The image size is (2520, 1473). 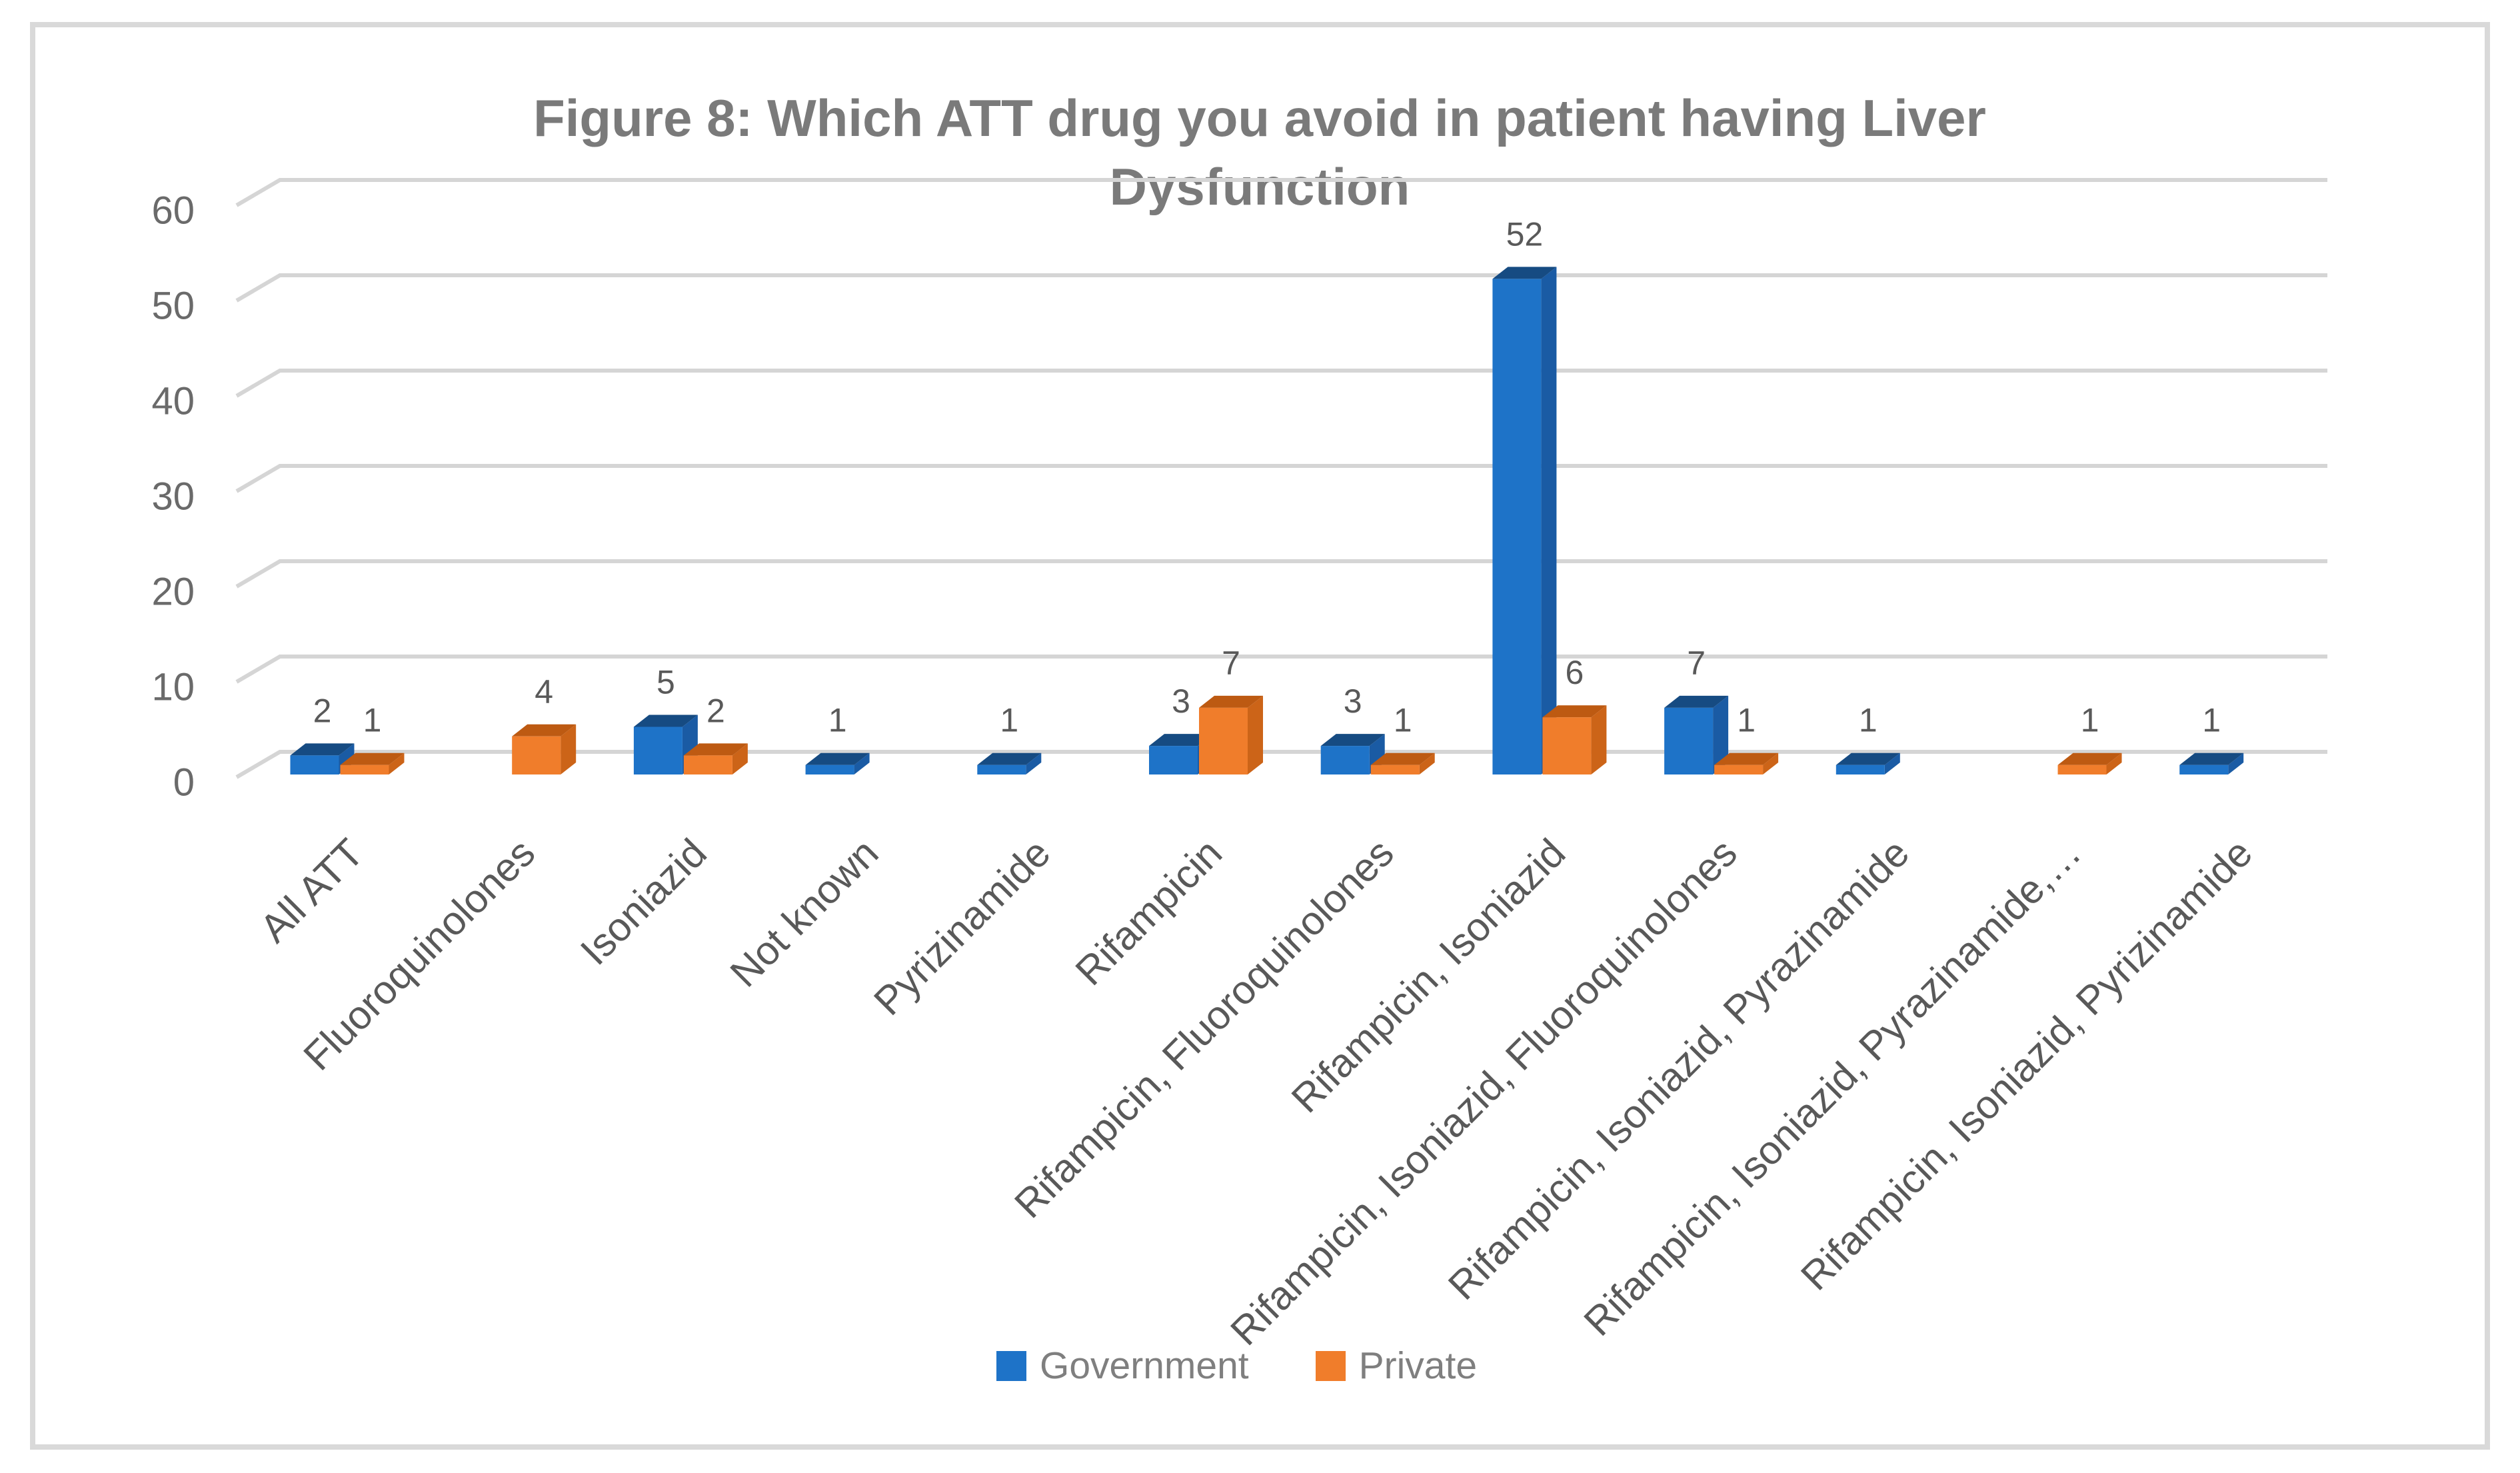 What do you see at coordinates (2211, 720) in the screenshot?
I see `data-label-government-11: 1` at bounding box center [2211, 720].